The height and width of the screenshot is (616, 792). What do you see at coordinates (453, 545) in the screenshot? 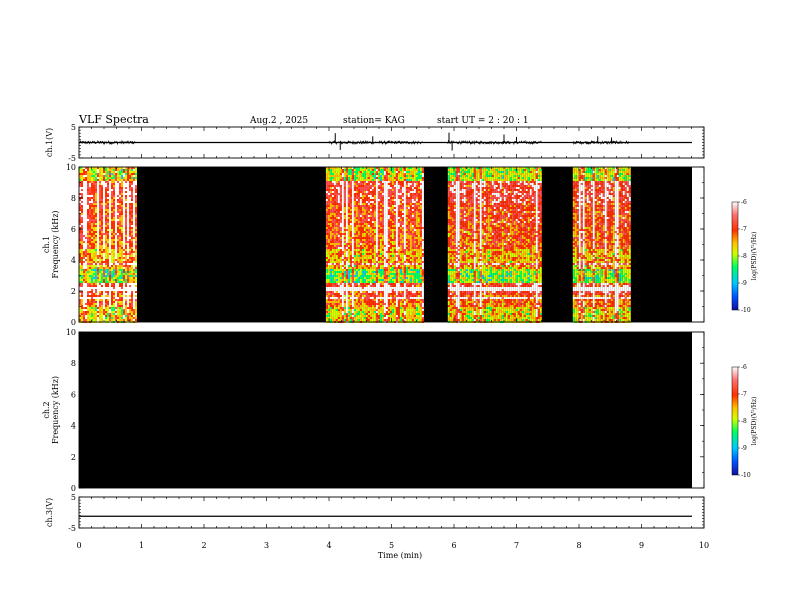
I see `x-tick-label: 6` at bounding box center [453, 545].